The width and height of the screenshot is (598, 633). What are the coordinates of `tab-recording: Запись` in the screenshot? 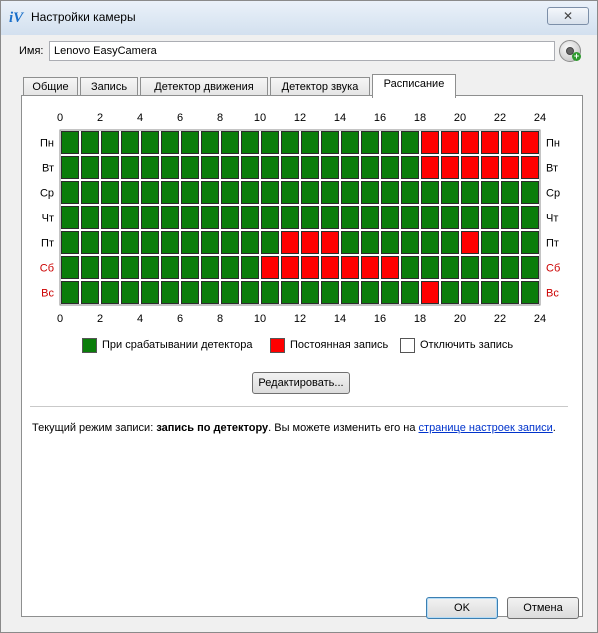 It's located at (109, 87).